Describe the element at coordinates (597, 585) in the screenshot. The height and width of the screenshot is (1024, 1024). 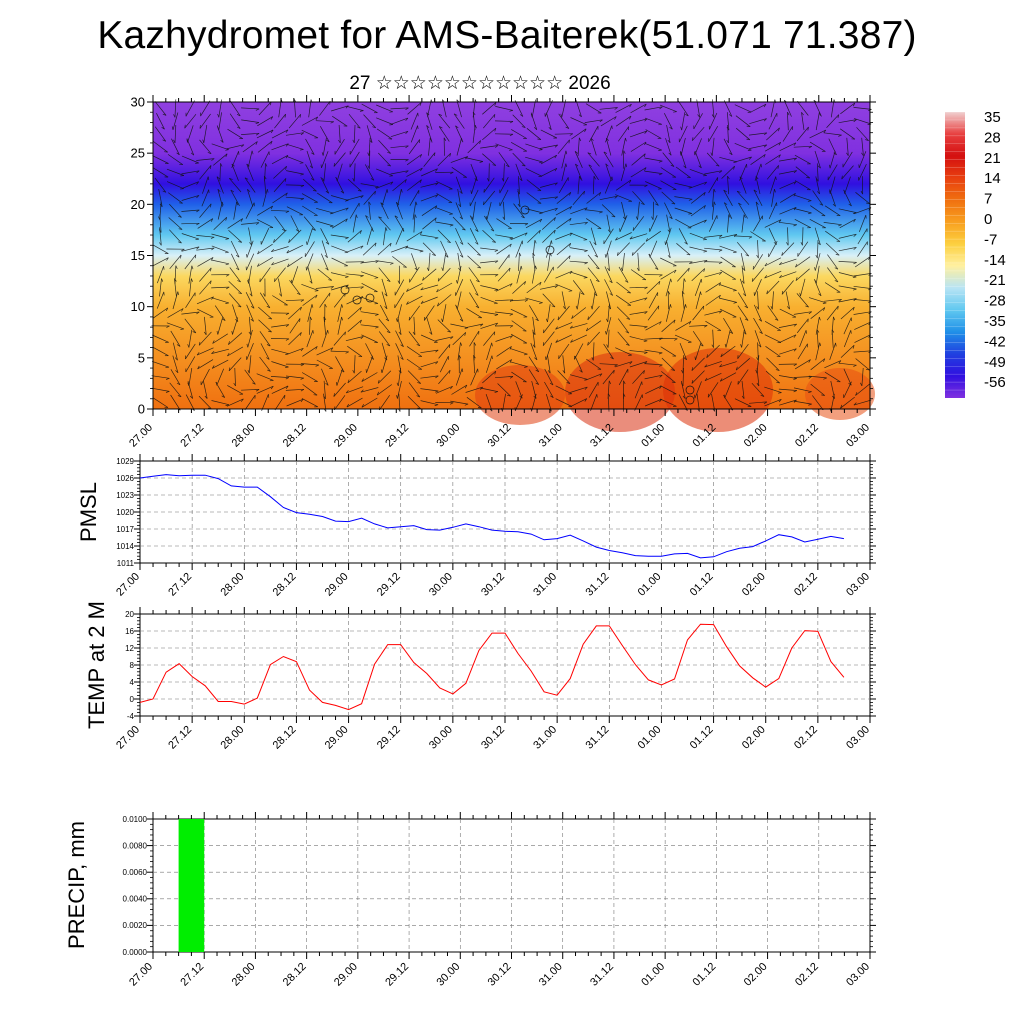
I see `pmsl-x-label: 31.12` at that location.